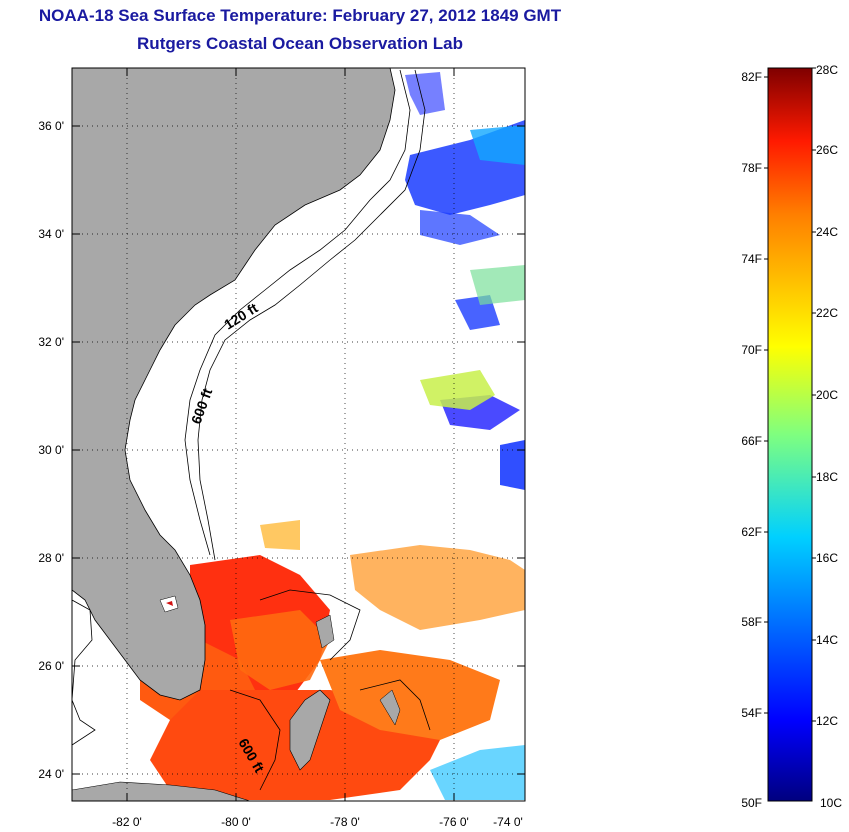 This screenshot has height=832, width=849. I want to click on lon-label: -80 0', so click(236, 822).